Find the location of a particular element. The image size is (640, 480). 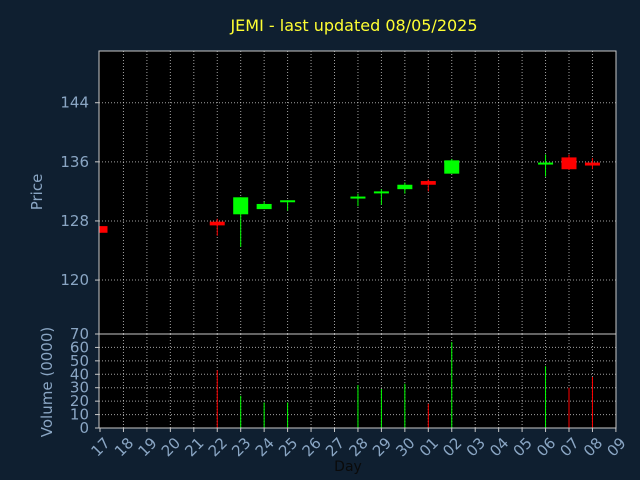

price-tick-label: 120 is located at coordinates (74, 280).